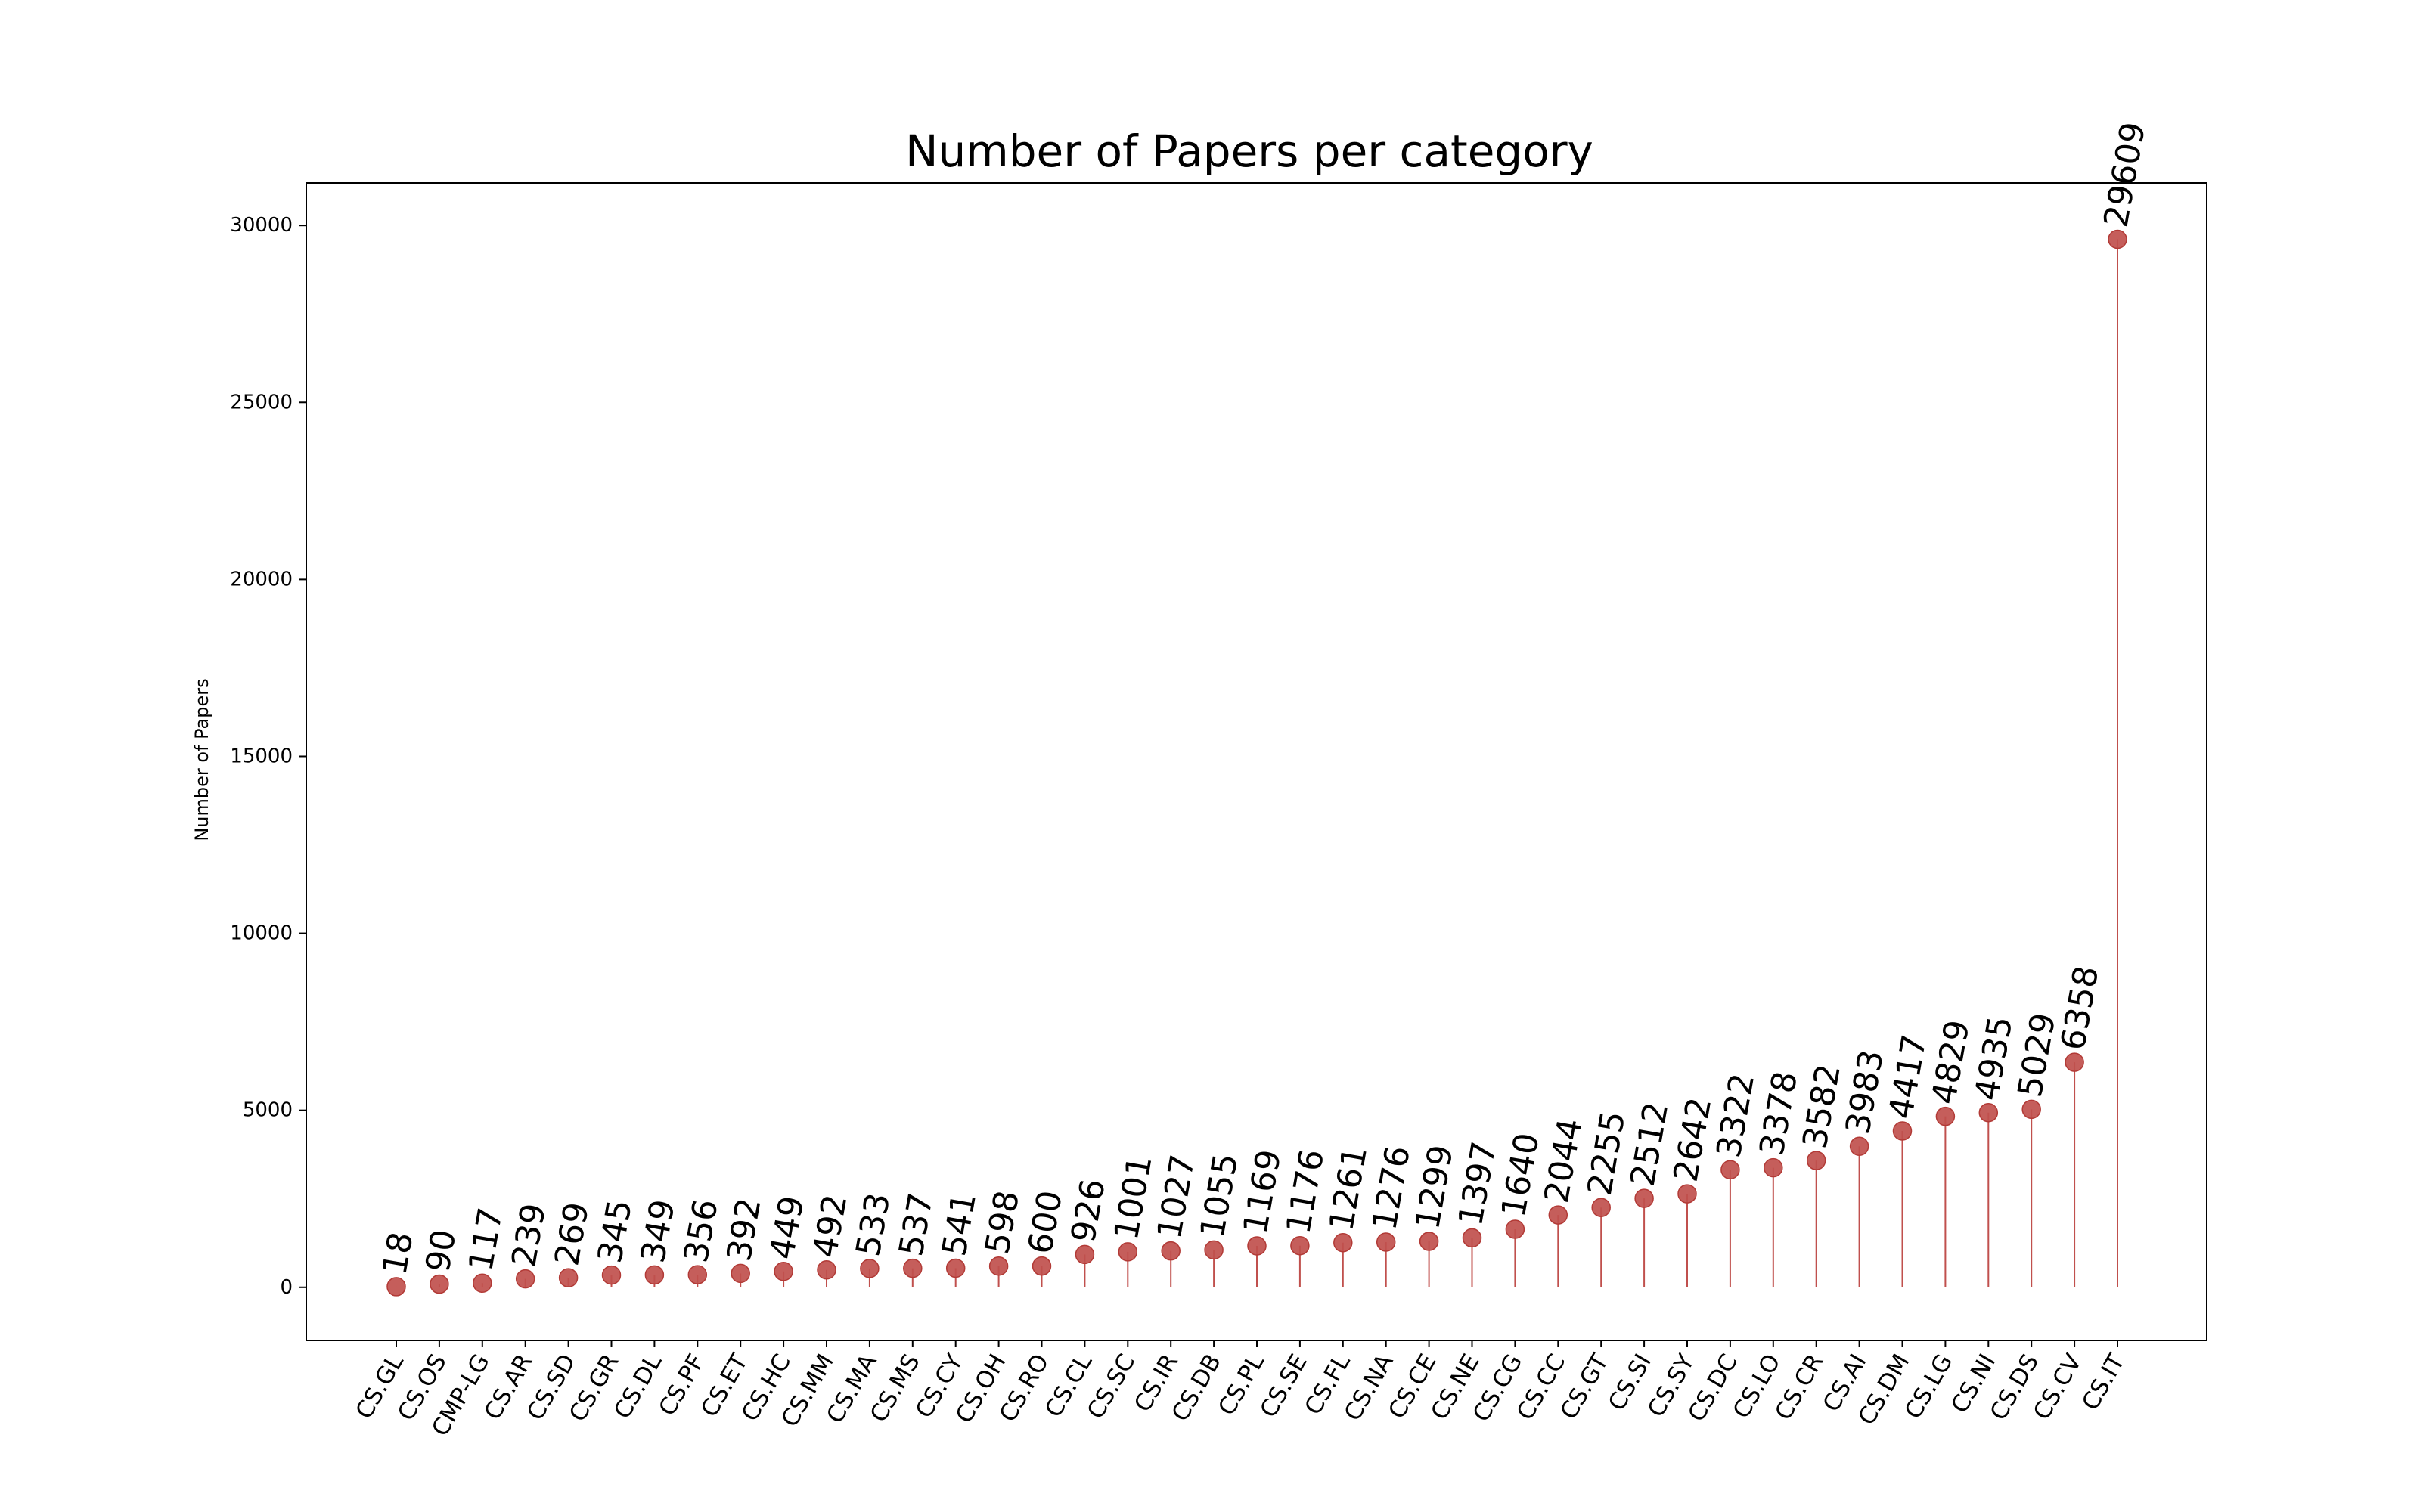 This screenshot has height=1512, width=2420. What do you see at coordinates (261, 934) in the screenshot?
I see `y-tick-label: 10000` at bounding box center [261, 934].